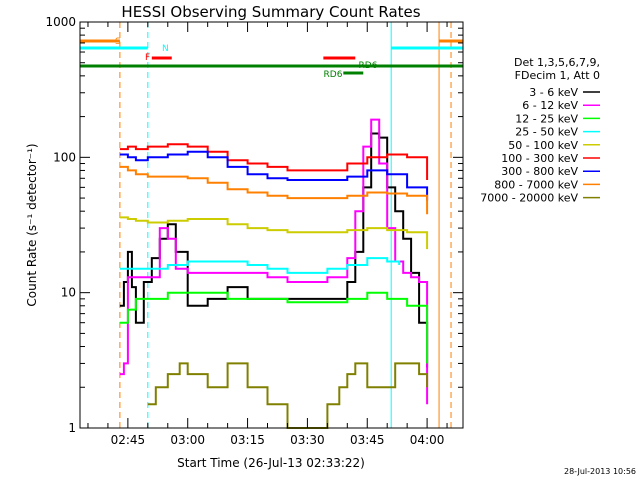 The image size is (640, 480). I want to click on legend-header-2: FDecim 1, Att 0, so click(557, 75).